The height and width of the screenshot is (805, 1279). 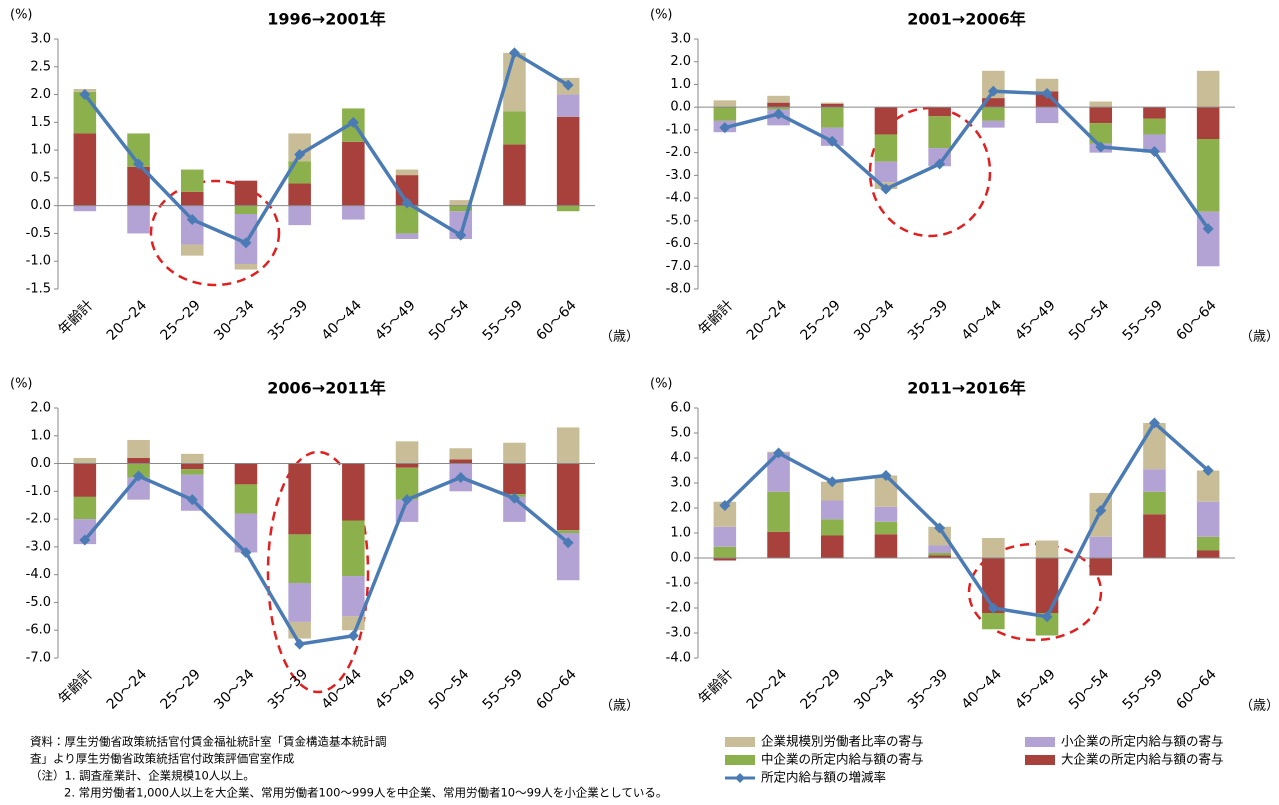 What do you see at coordinates (966, 388) in the screenshot?
I see `chart-title: 2011→2016年` at bounding box center [966, 388].